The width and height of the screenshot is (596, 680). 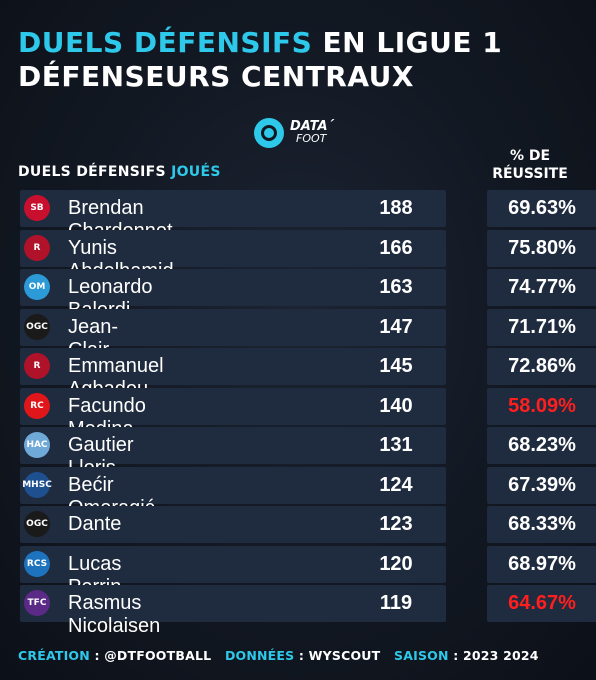 I want to click on club-crest-icon: SB, so click(x=37, y=208).